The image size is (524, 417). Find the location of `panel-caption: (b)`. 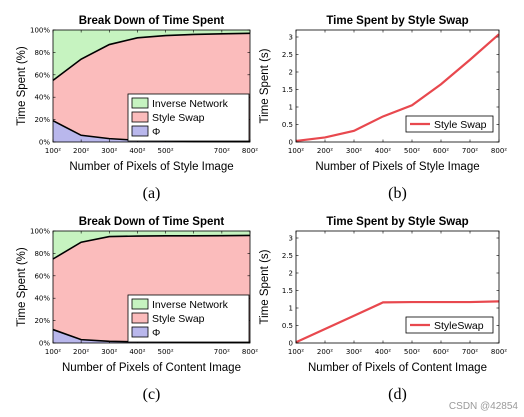

panel-caption: (b) is located at coordinates (397, 193).